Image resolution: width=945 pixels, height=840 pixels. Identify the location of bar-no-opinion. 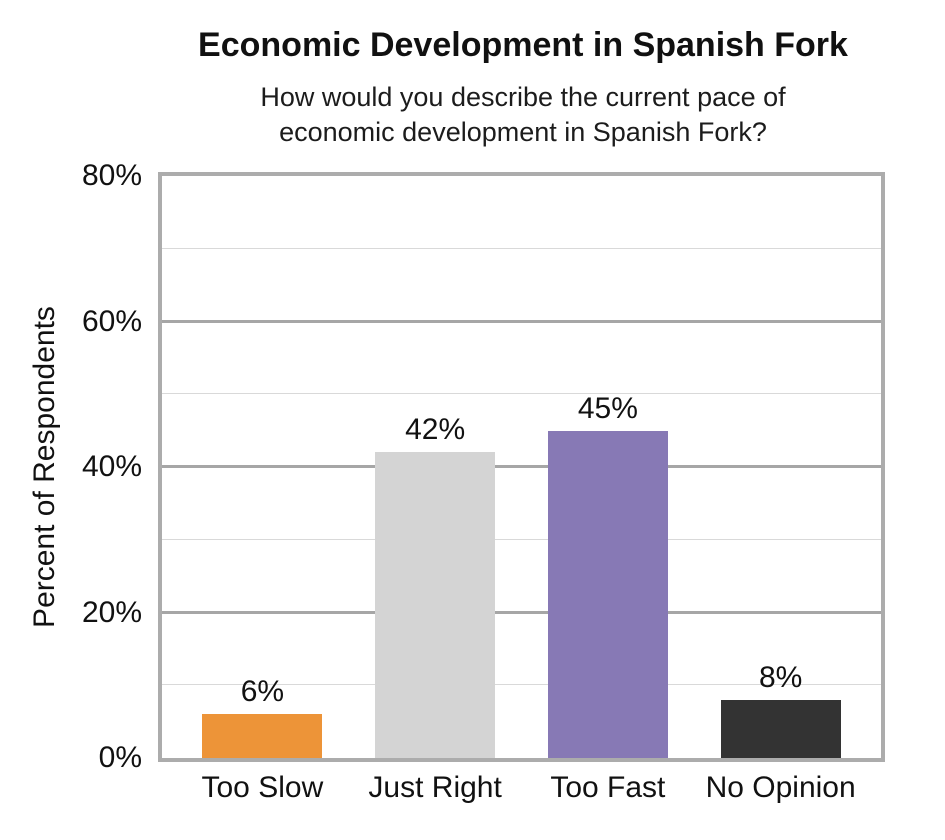
(780, 728).